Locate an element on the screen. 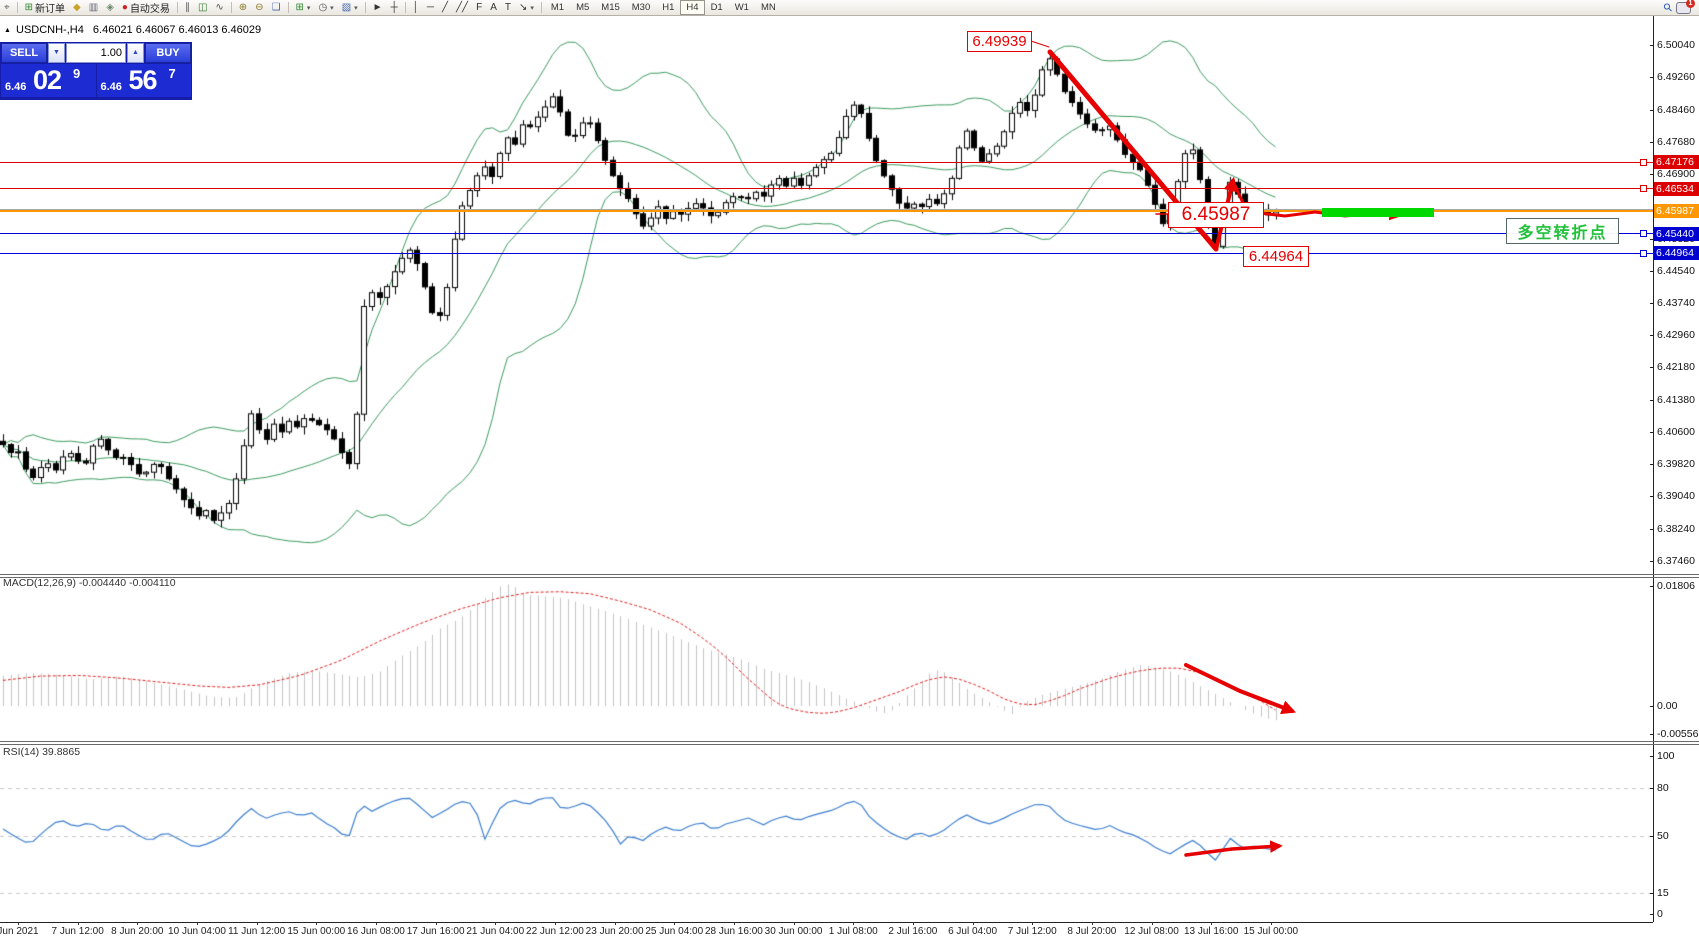 The image size is (1699, 943). hline-icon: ─ is located at coordinates (430, 7).